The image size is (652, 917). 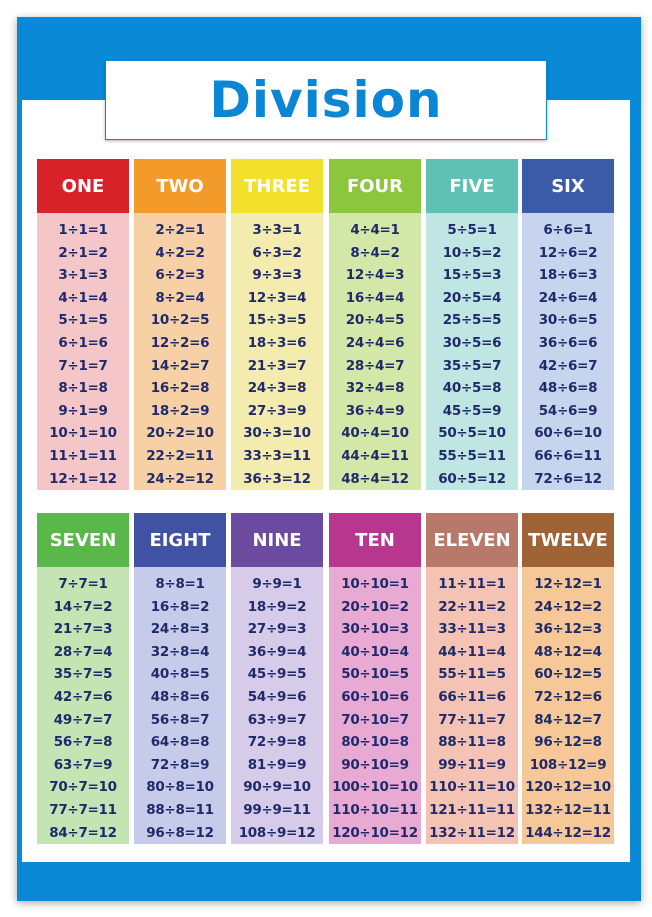 What do you see at coordinates (568, 719) in the screenshot?
I see `division-fact: 84÷12=7` at bounding box center [568, 719].